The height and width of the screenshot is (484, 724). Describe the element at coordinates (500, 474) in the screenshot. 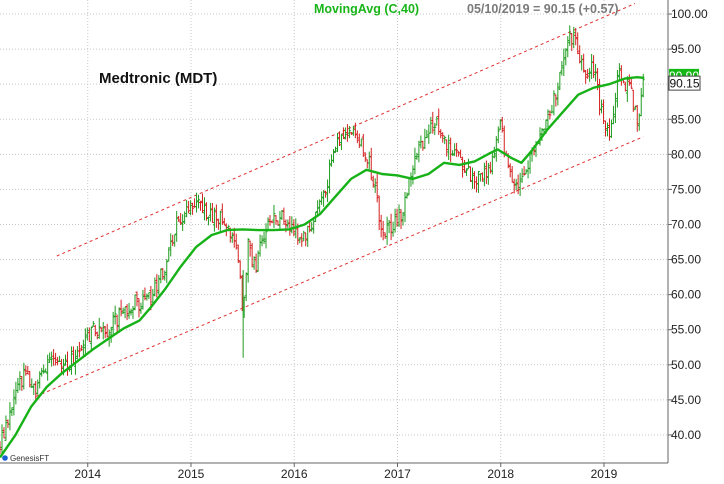

I see `x-tick-label: 2018` at that location.